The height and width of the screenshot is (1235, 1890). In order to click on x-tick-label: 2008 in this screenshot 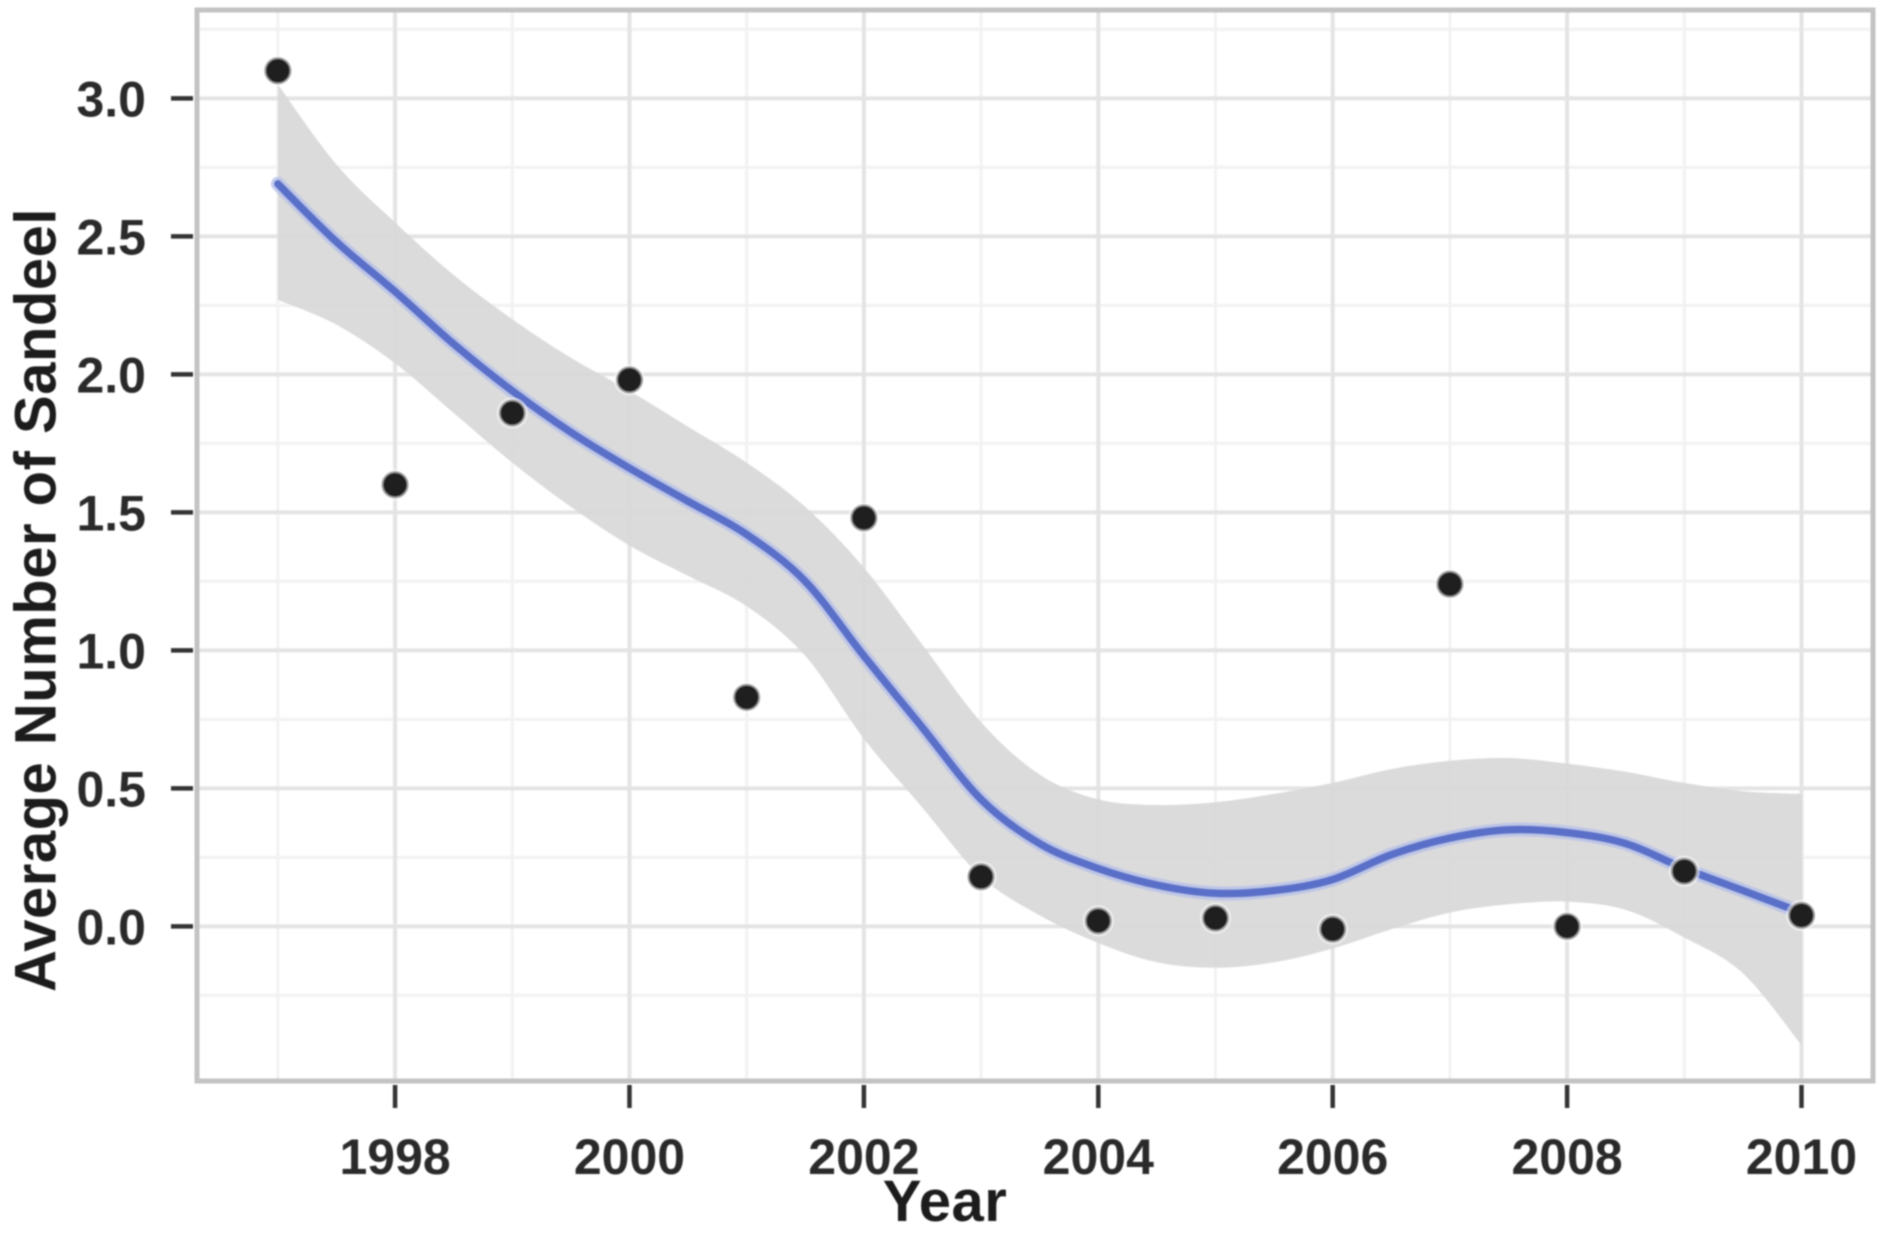, I will do `click(1566, 1157)`.